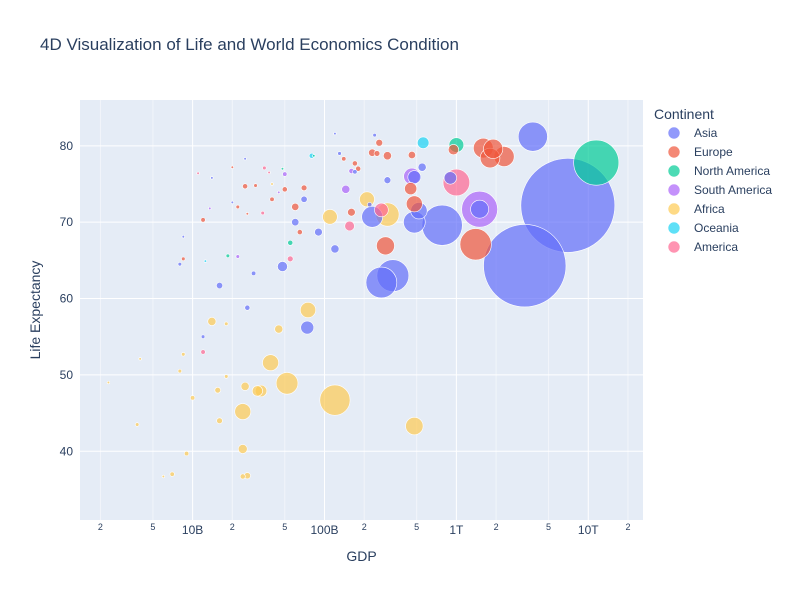  What do you see at coordinates (713, 152) in the screenshot?
I see `legend-label: Europe` at bounding box center [713, 152].